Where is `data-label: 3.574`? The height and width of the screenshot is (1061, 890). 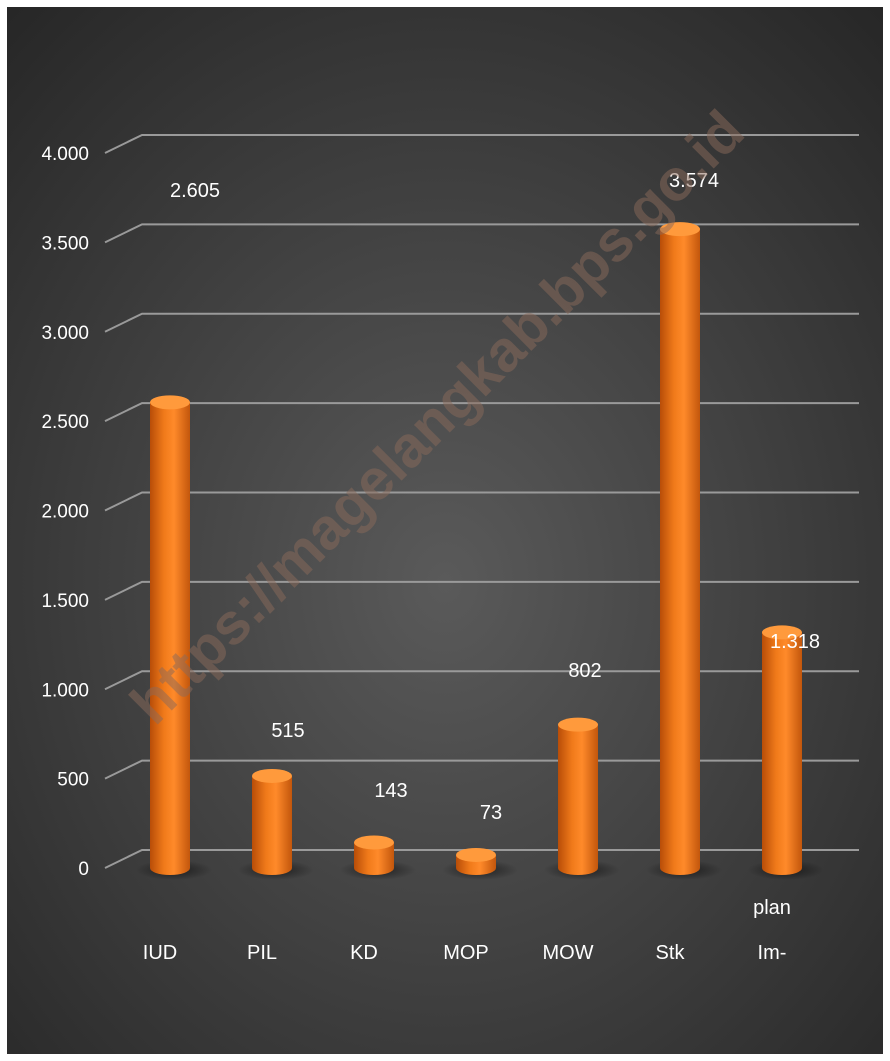
data-label: 3.574 is located at coordinates (694, 181).